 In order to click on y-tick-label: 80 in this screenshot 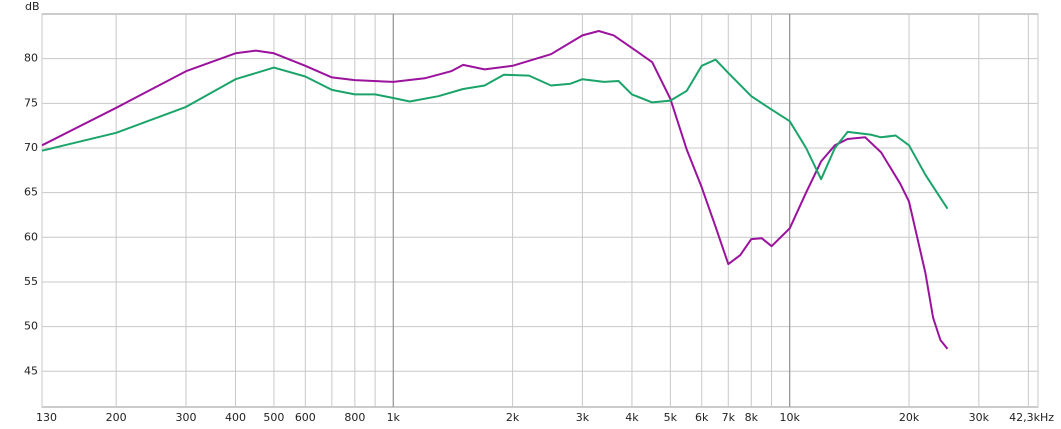, I will do `click(31, 58)`.